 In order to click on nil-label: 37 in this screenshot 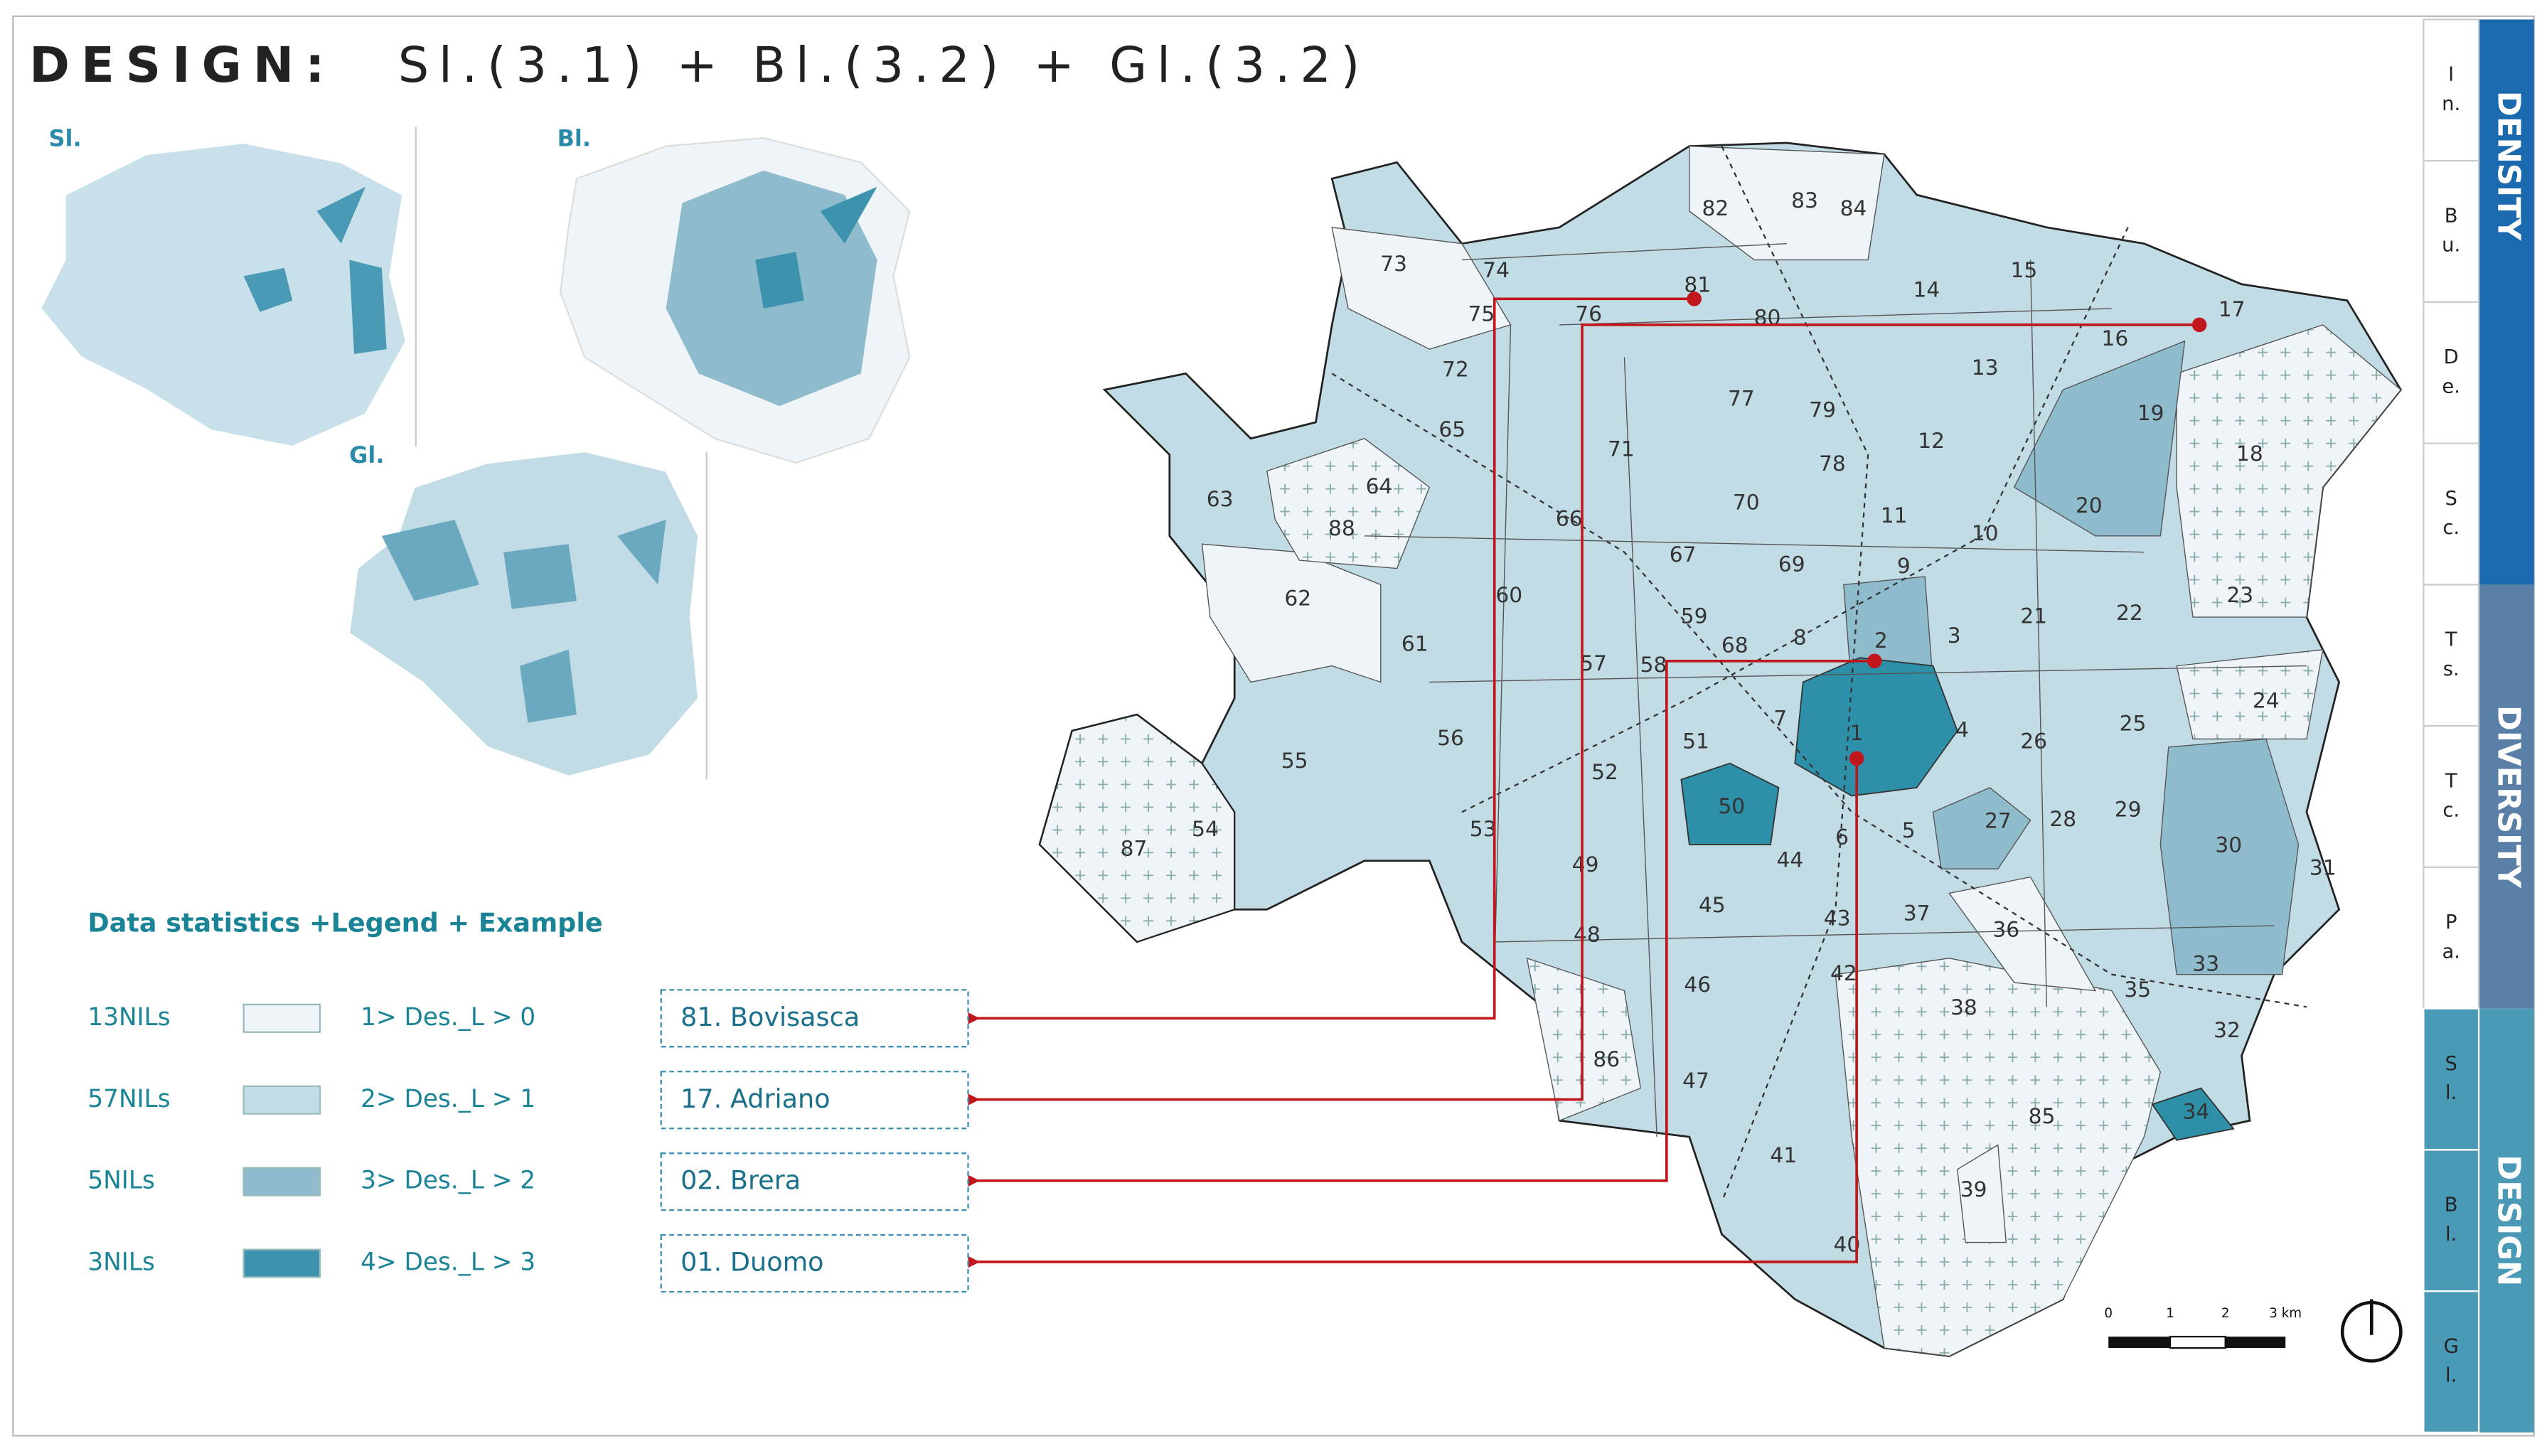, I will do `click(1917, 914)`.